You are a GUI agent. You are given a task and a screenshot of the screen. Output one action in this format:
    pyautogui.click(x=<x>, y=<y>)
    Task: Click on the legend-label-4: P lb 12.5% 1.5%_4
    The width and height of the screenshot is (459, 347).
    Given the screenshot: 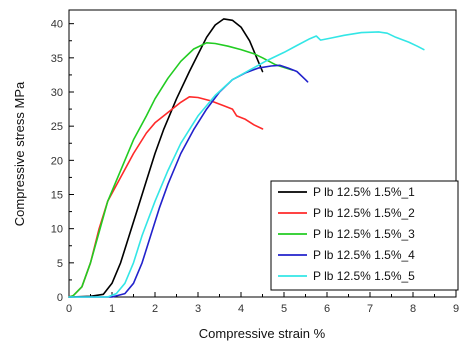 What is the action you would take?
    pyautogui.click(x=364, y=255)
    